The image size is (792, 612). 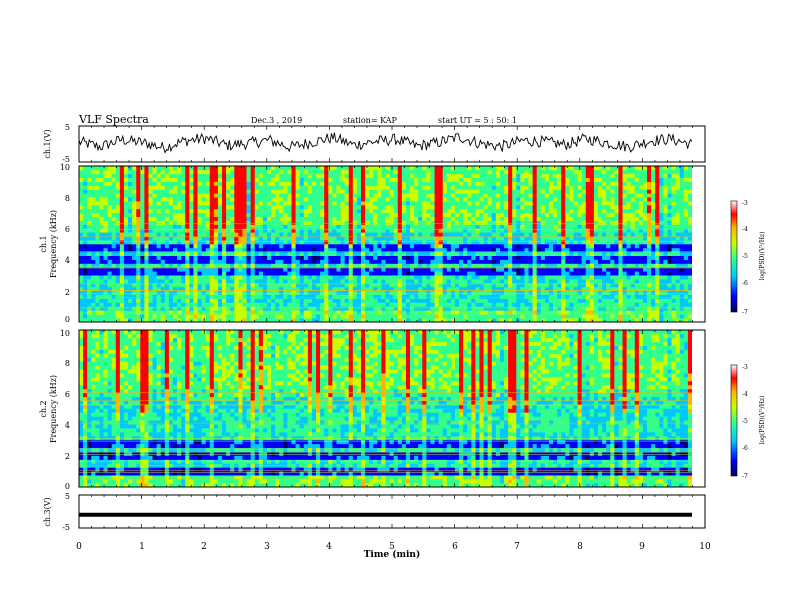 I want to click on ch1-waveform-panel: 5 -5 ch.1(V), so click(x=374, y=143).